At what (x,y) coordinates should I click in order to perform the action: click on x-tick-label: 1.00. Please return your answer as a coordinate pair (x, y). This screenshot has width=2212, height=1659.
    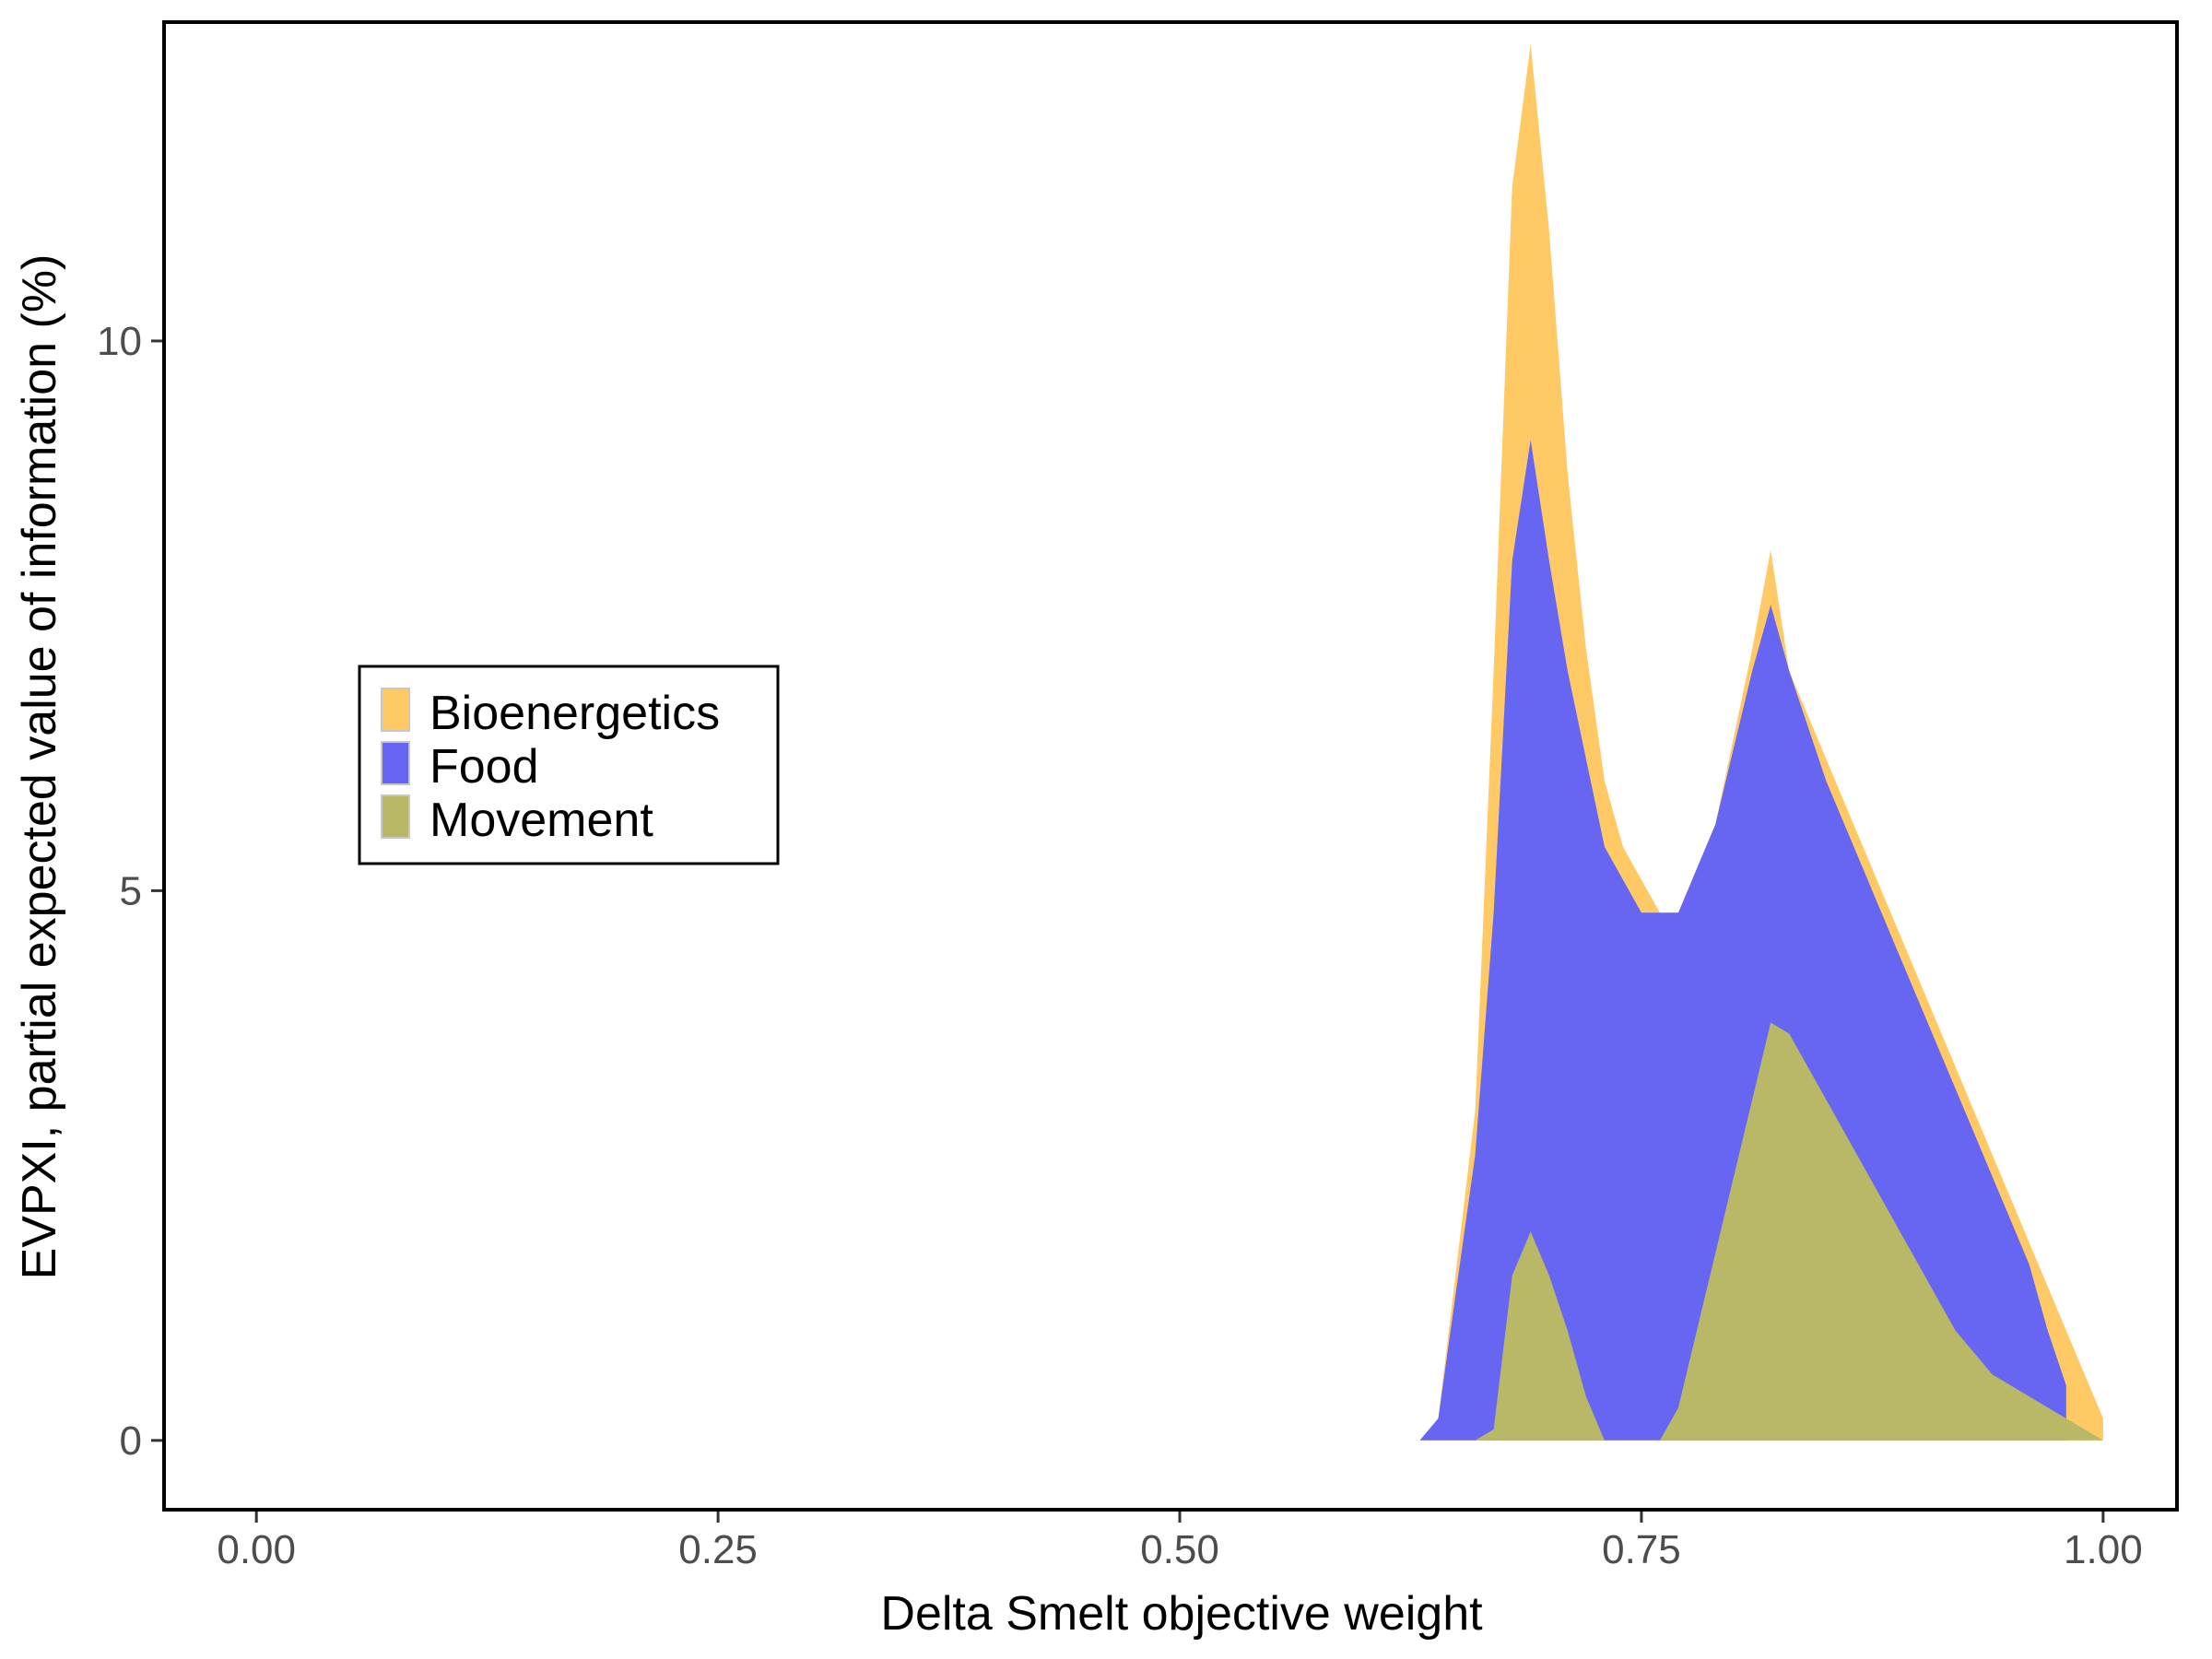
    Looking at the image, I should click on (2103, 1549).